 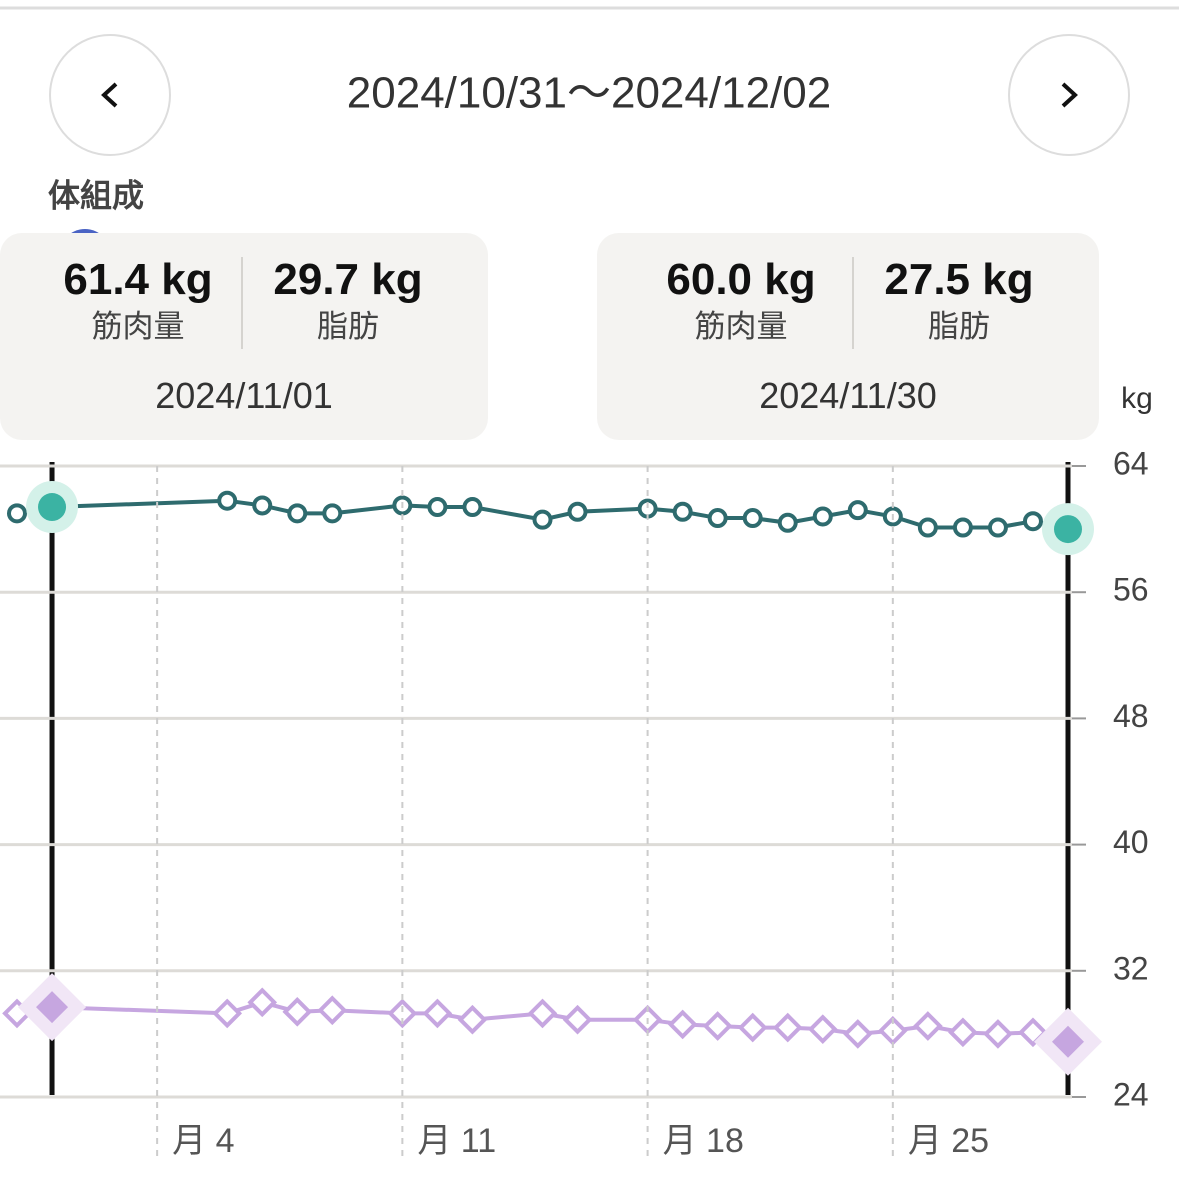 What do you see at coordinates (741, 279) in the screenshot?
I see `muscle-value: 60.0 kg` at bounding box center [741, 279].